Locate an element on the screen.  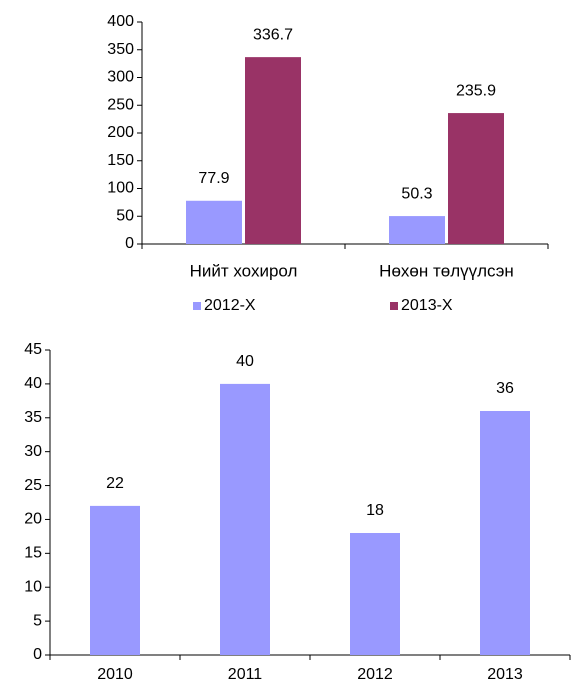
legend-label: 2013-Х is located at coordinates (427, 305).